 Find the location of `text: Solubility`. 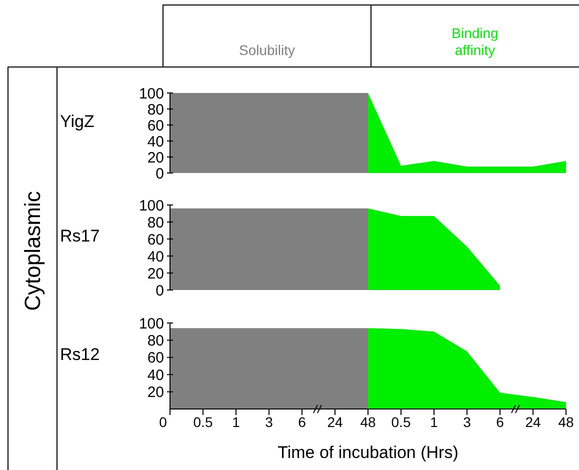

text: Solubility is located at coordinates (267, 50).